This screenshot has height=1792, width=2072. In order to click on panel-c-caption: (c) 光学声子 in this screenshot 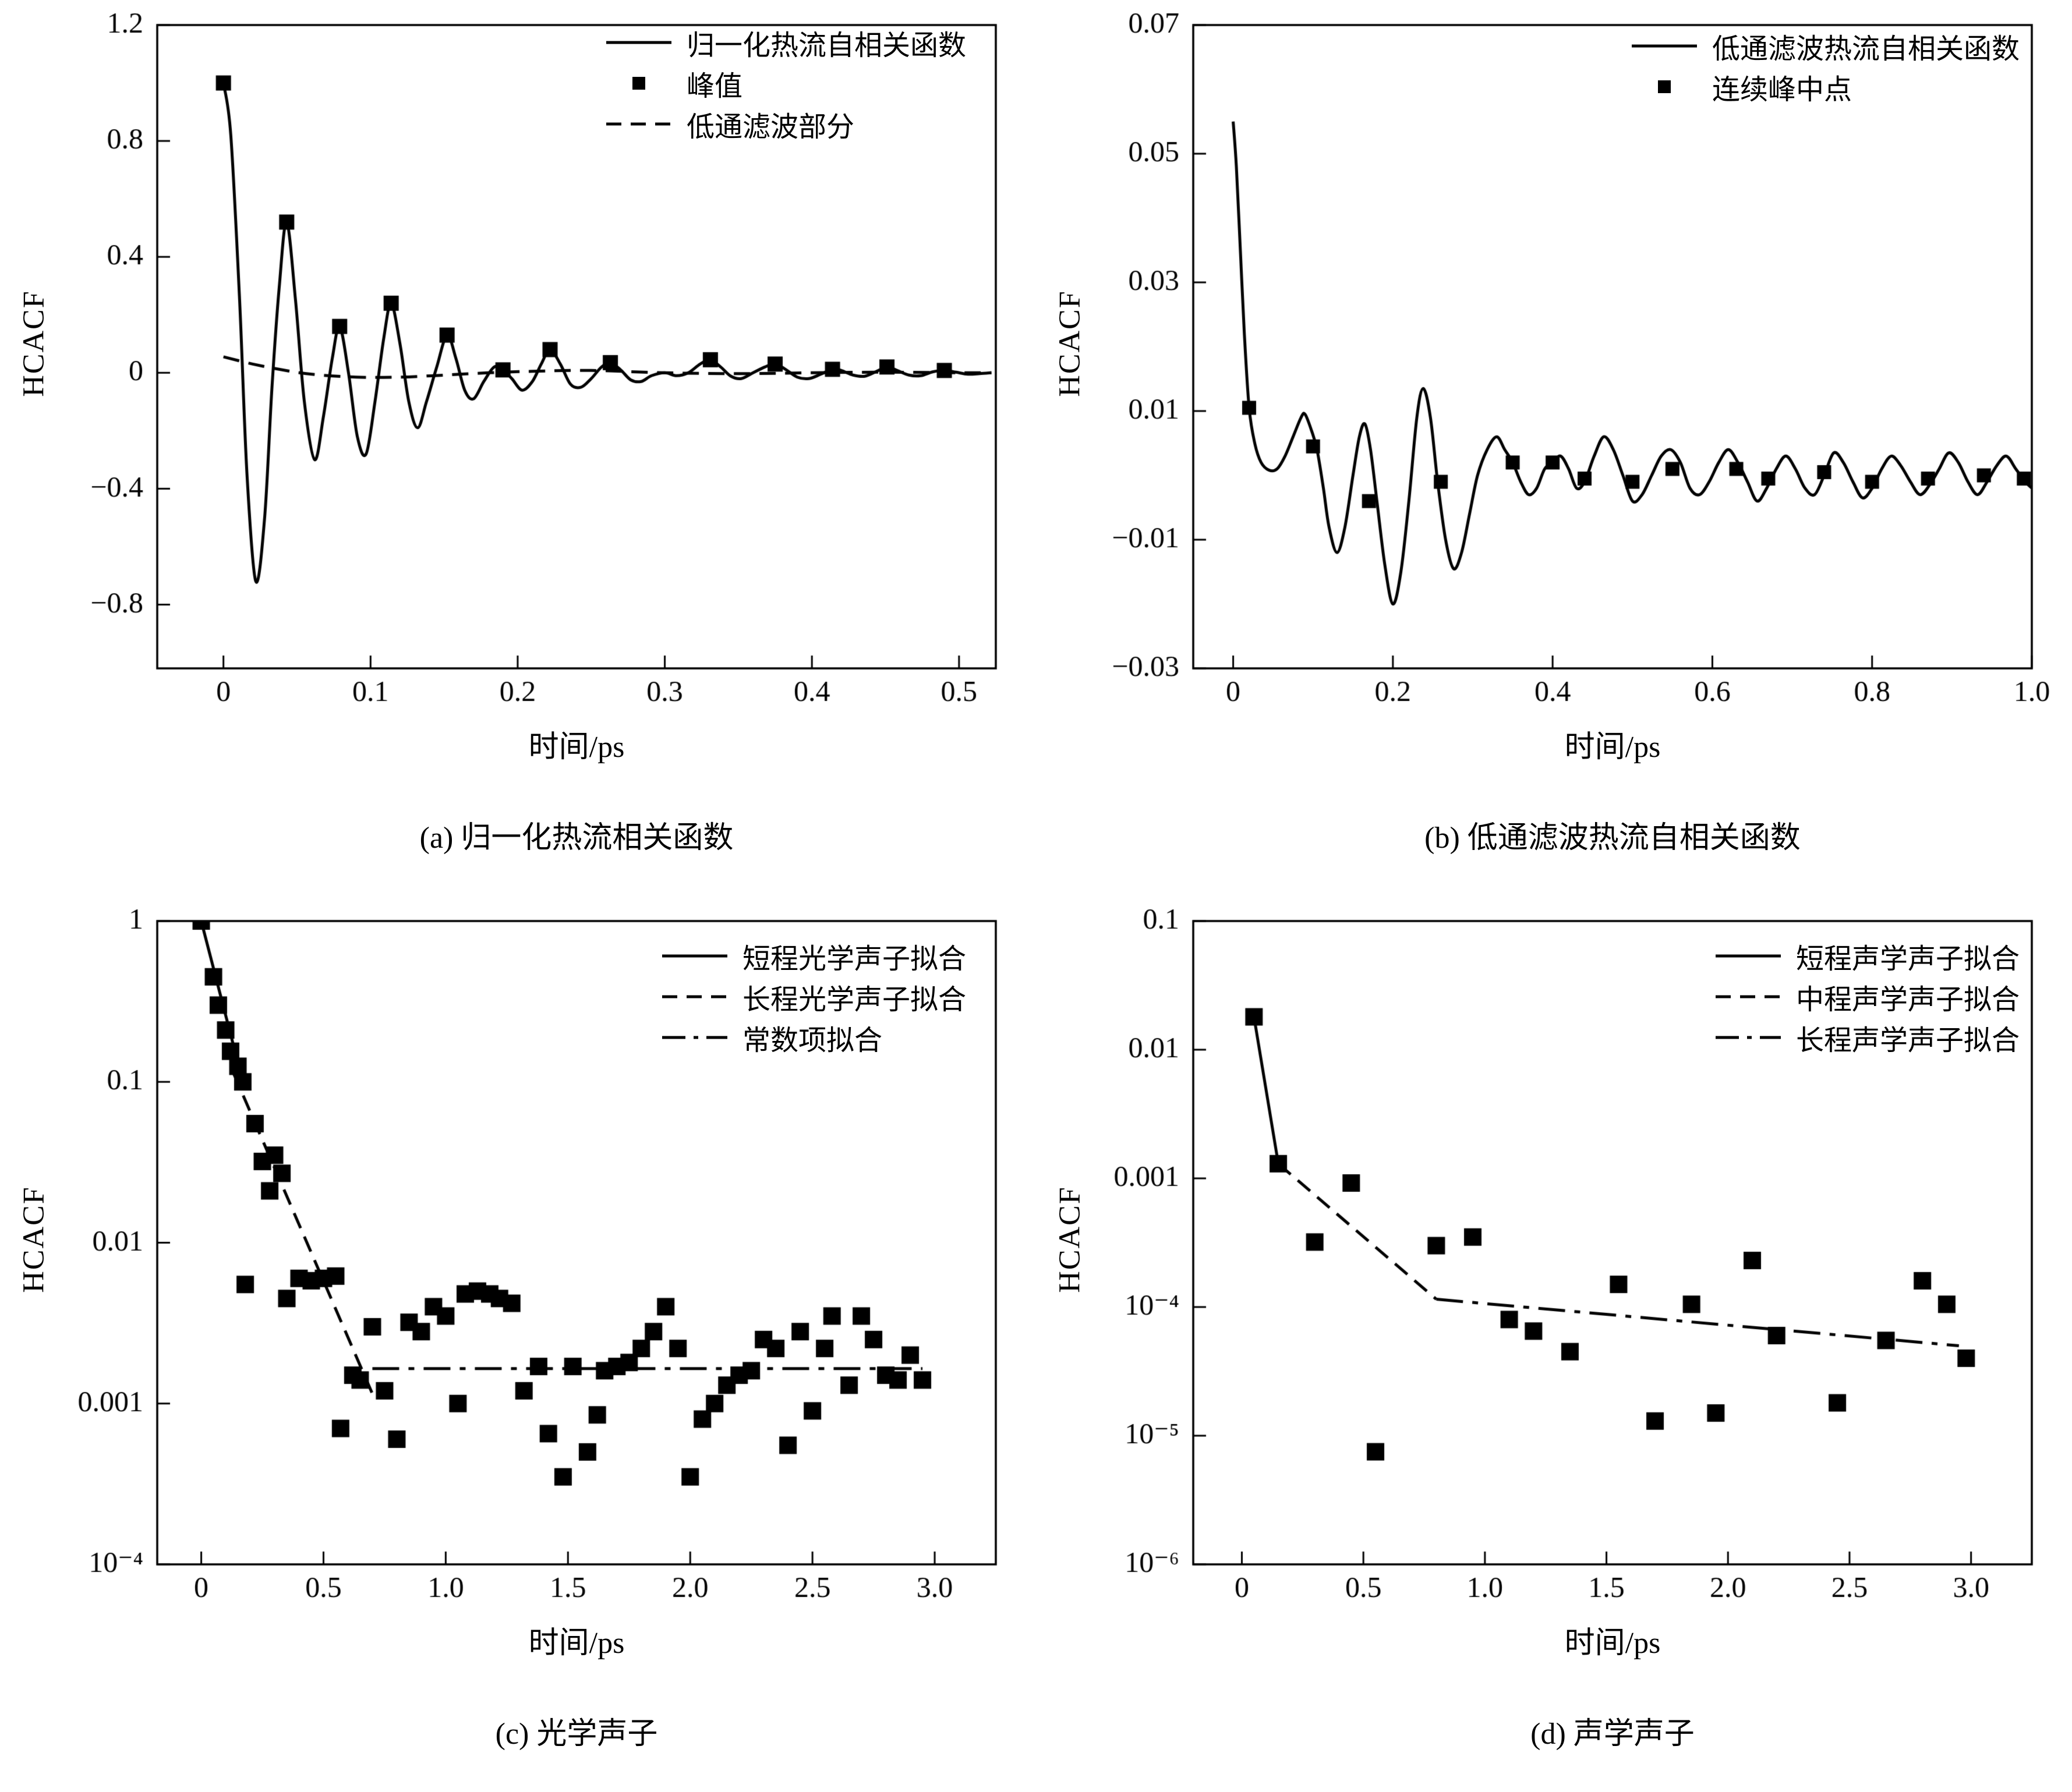, I will do `click(576, 1734)`.